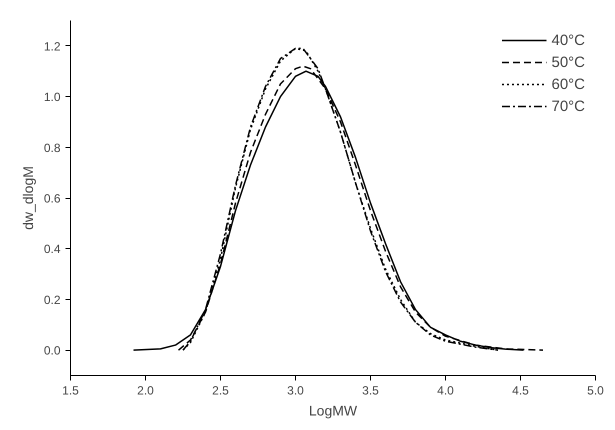 This screenshot has width=615, height=430. Describe the element at coordinates (52, 97) in the screenshot. I see `y-tick-label: 1.0` at that location.